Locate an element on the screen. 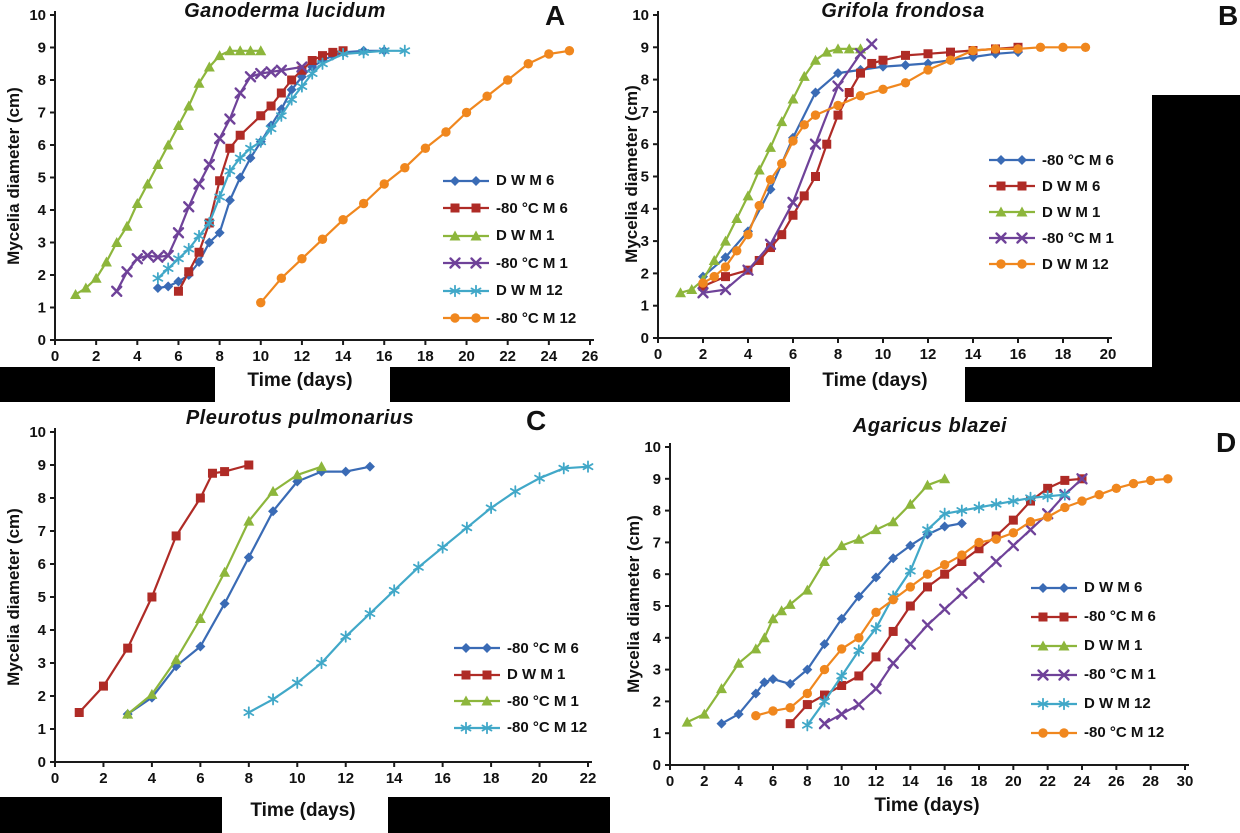 The width and height of the screenshot is (1240, 833). x-axis-ticks: 0 2 4 6 8 10 12 14 16 18 20 22 is located at coordinates (324, 774).